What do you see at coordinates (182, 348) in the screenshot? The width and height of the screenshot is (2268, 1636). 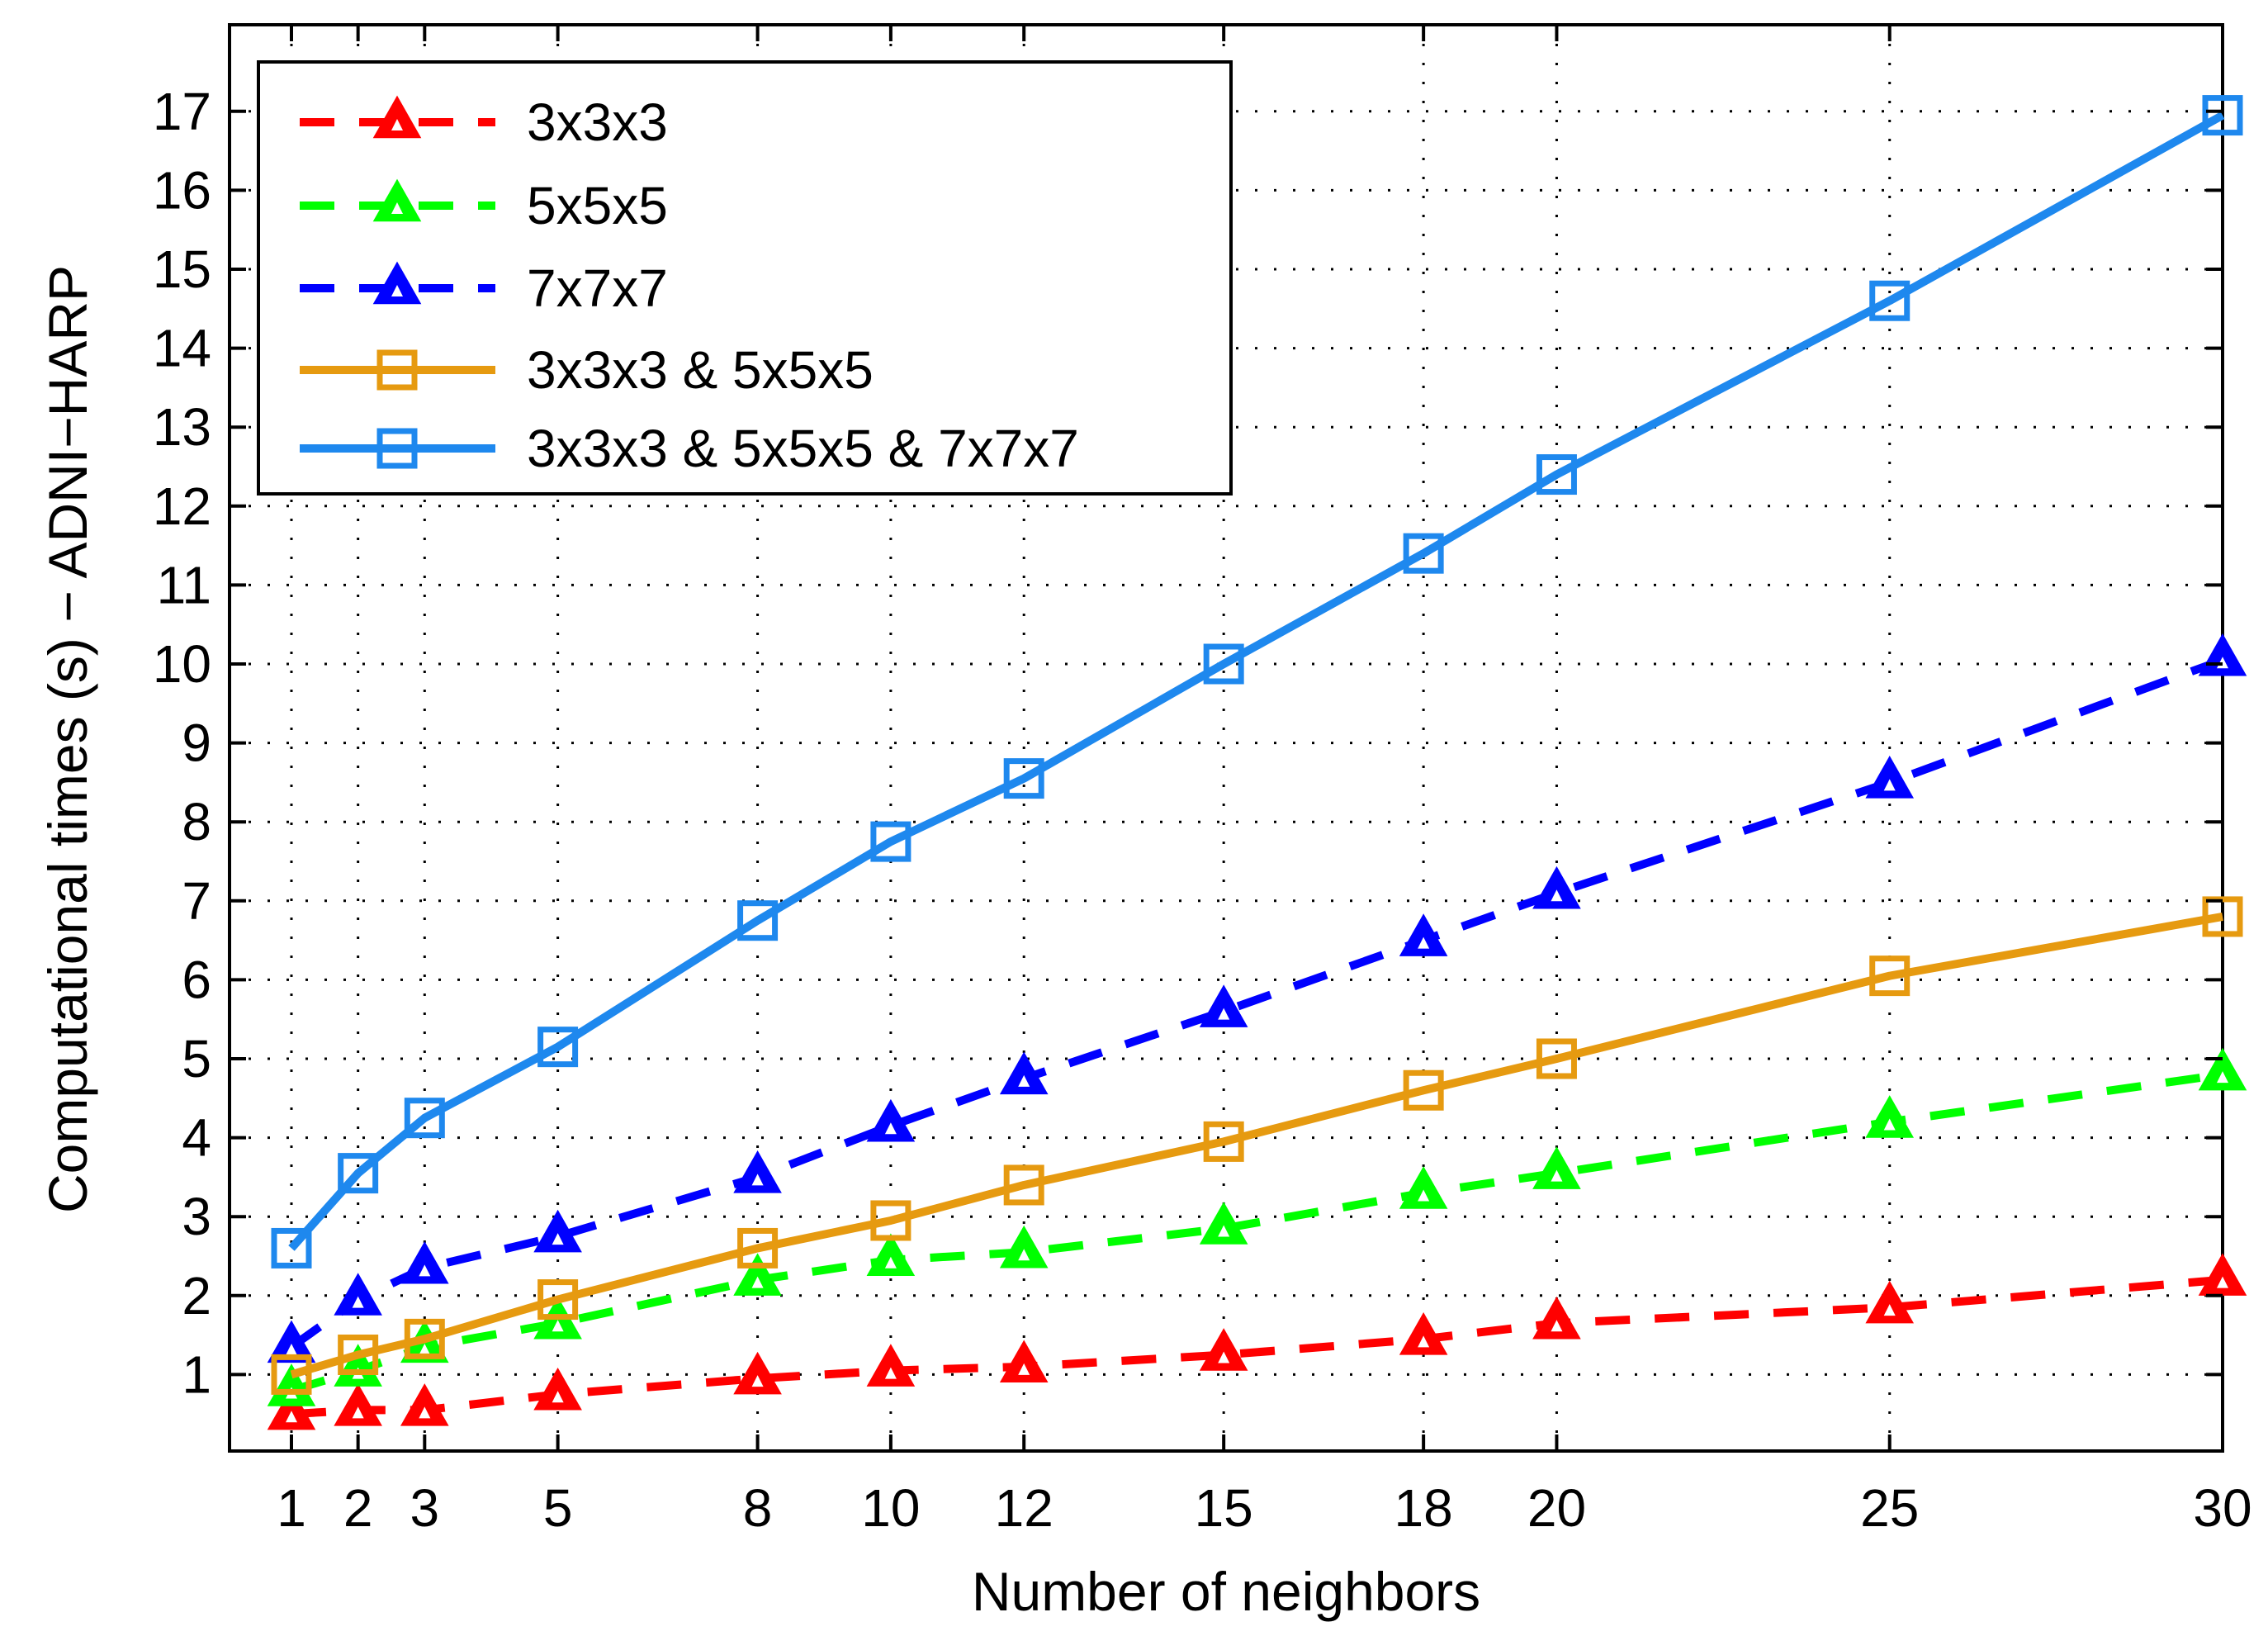 I see `y-tick-label: 14` at bounding box center [182, 348].